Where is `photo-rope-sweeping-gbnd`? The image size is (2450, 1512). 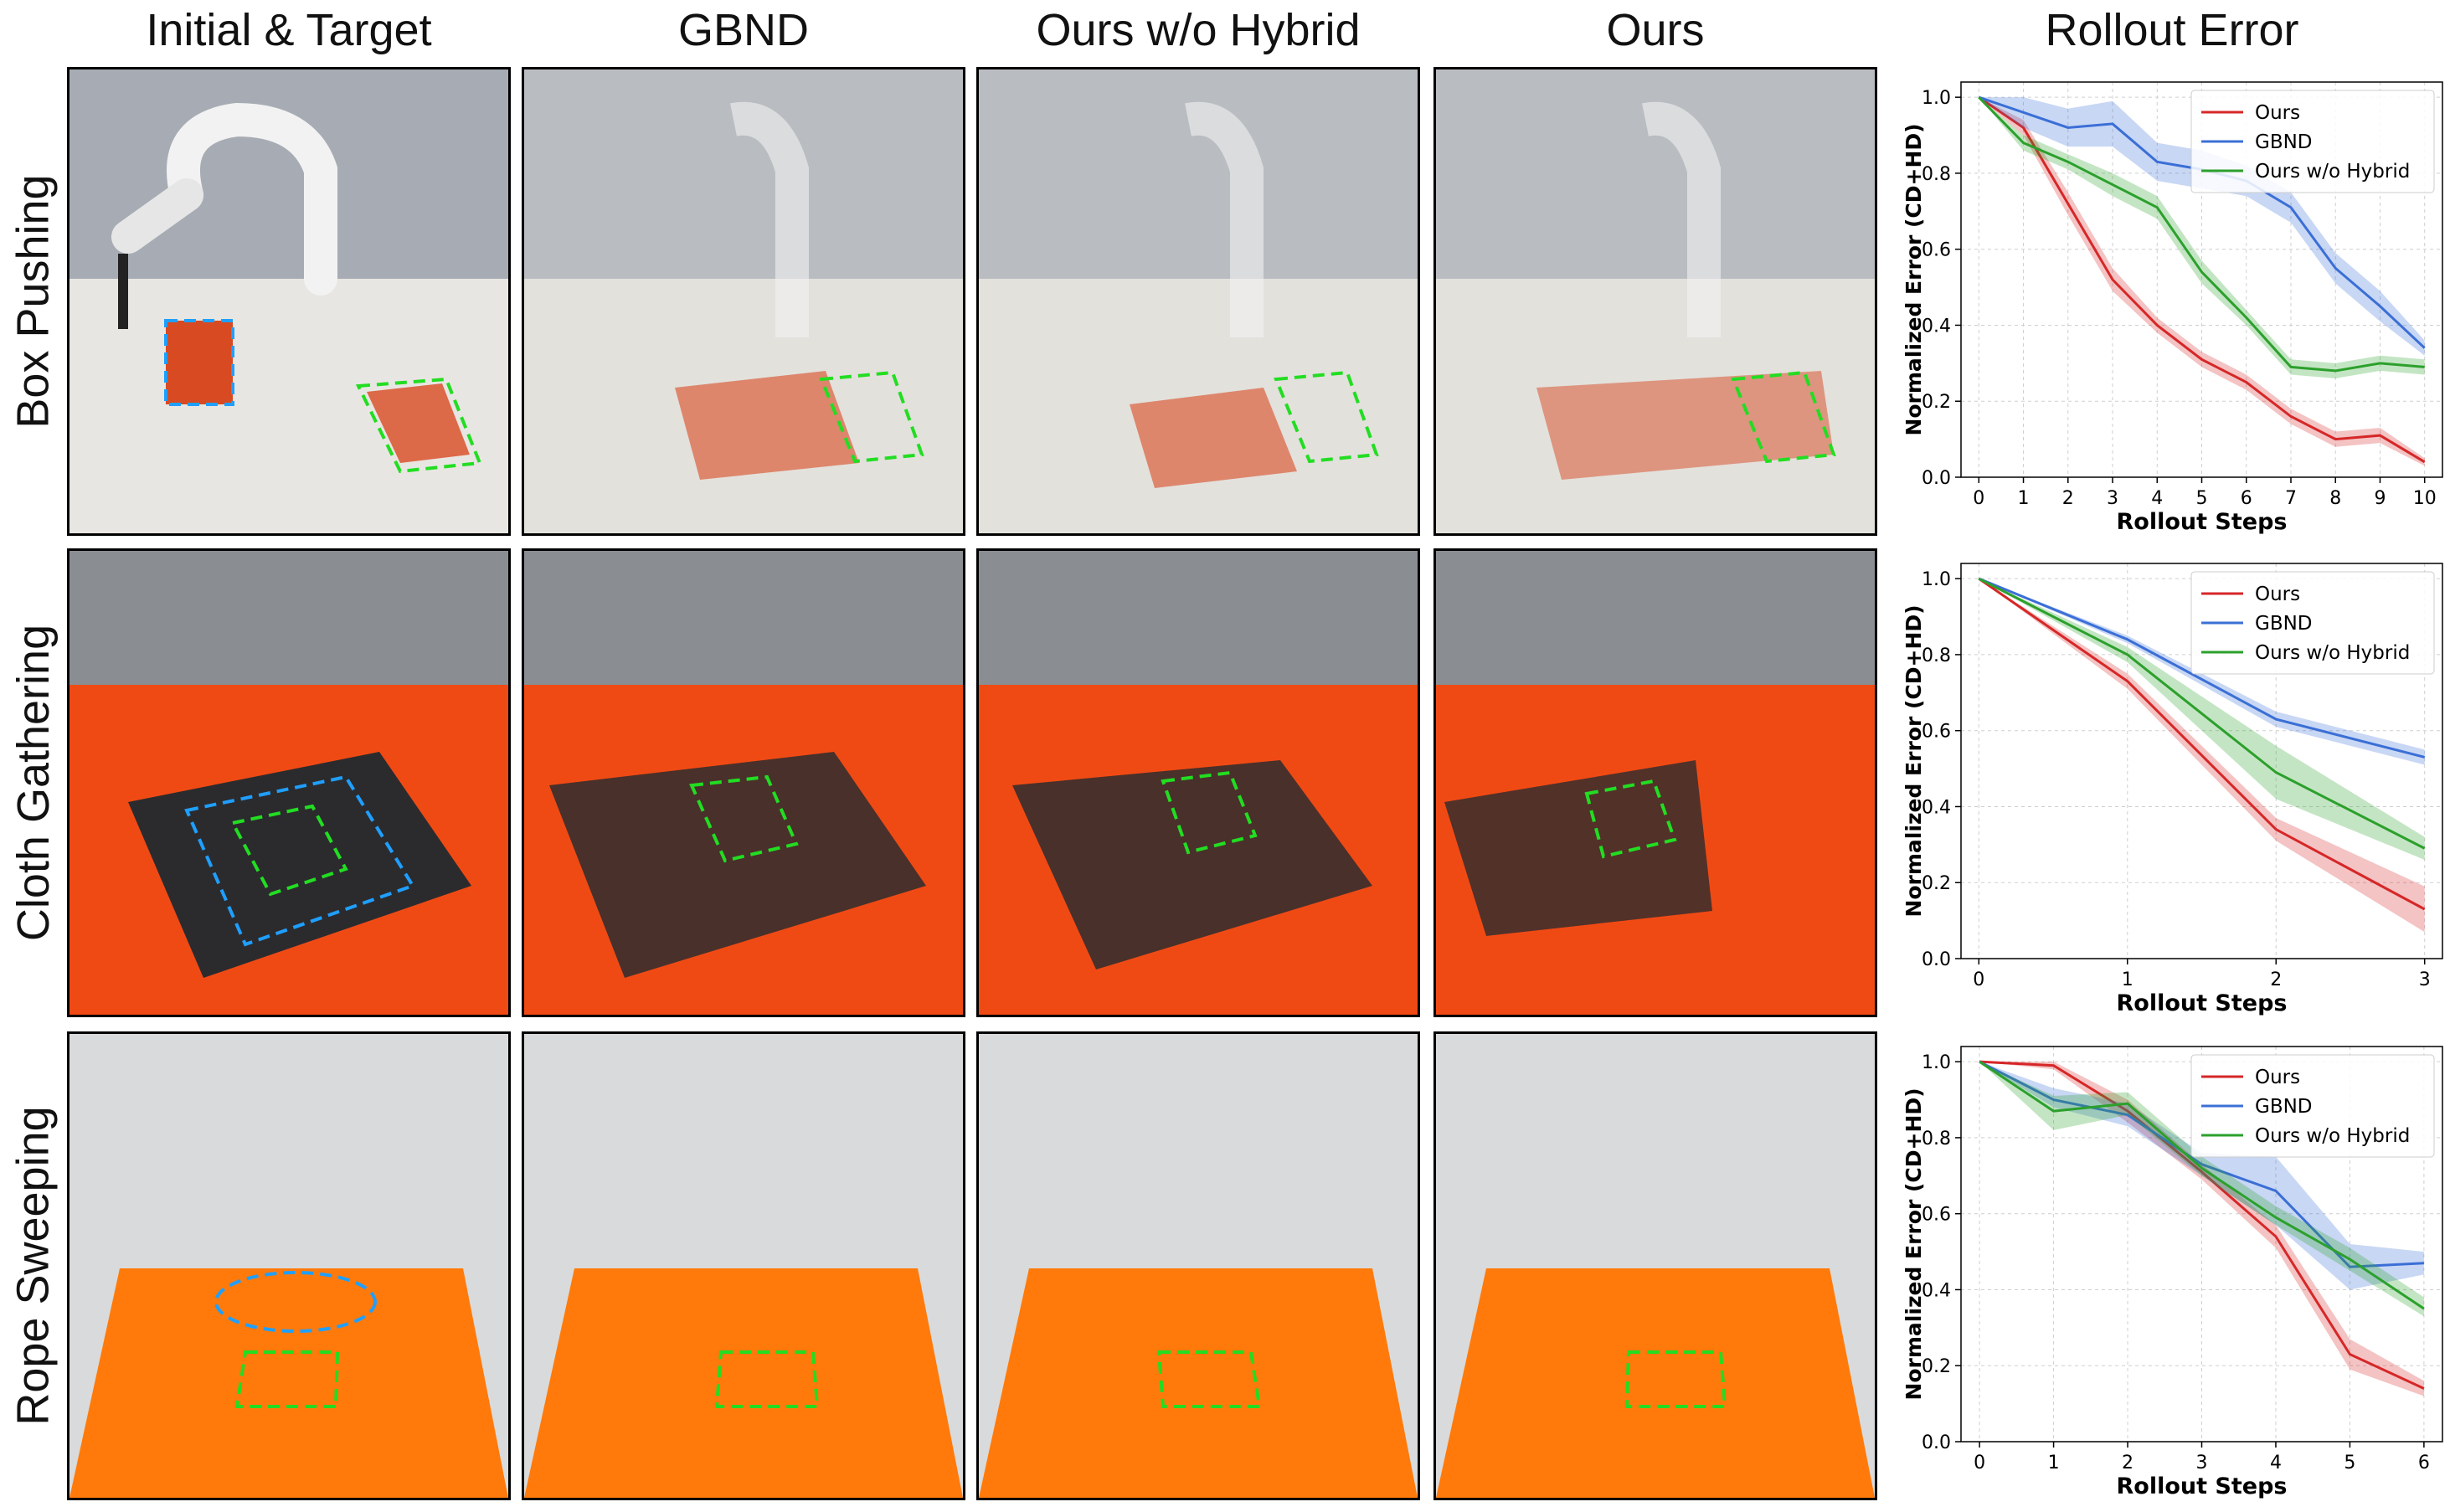 photo-rope-sweeping-gbnd is located at coordinates (744, 1265).